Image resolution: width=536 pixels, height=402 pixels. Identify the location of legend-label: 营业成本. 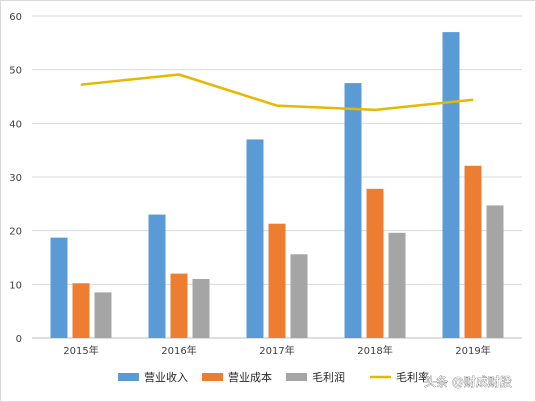
(250, 377).